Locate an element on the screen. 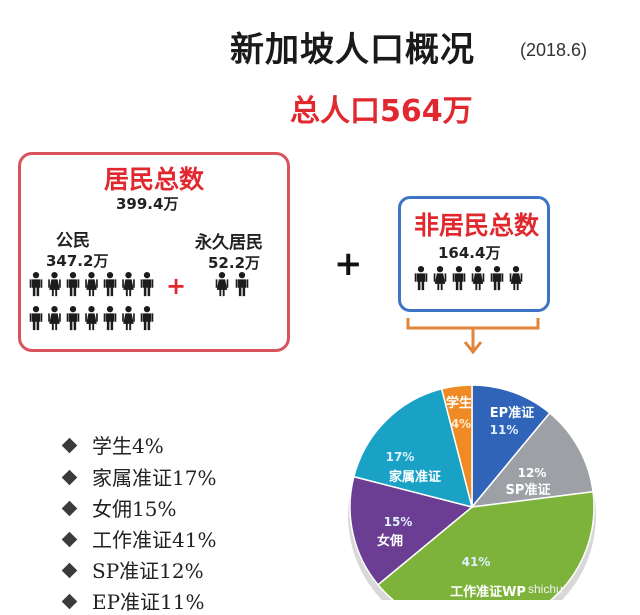  pie-slice-label: 家属准证 is located at coordinates (415, 477).